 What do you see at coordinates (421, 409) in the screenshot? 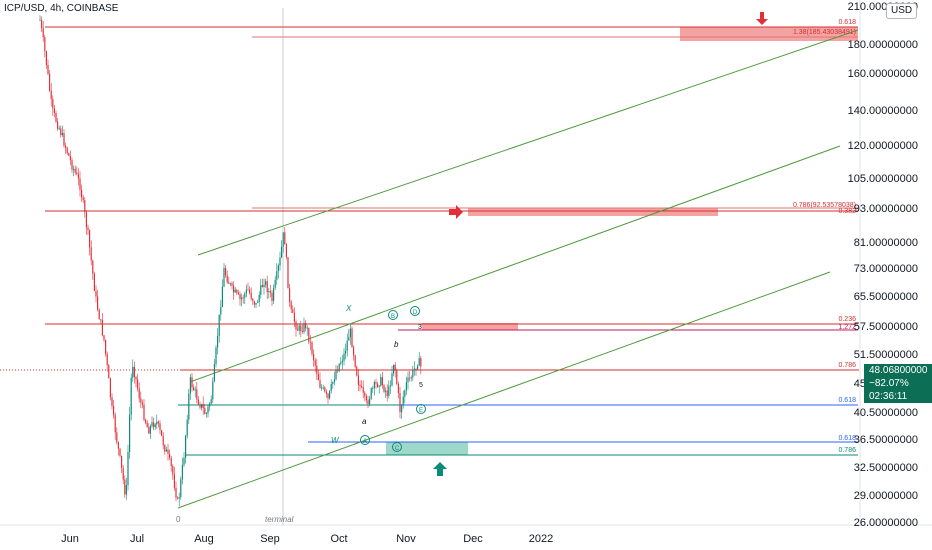
I see `wave-circle-e` at bounding box center [421, 409].